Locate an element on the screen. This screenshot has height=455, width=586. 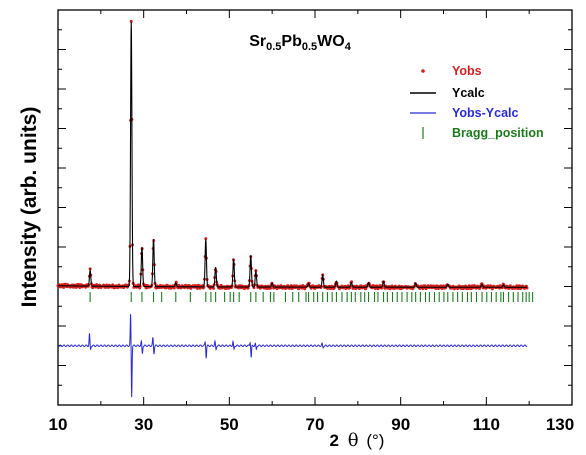
diff-line is located at coordinates (292, 356).